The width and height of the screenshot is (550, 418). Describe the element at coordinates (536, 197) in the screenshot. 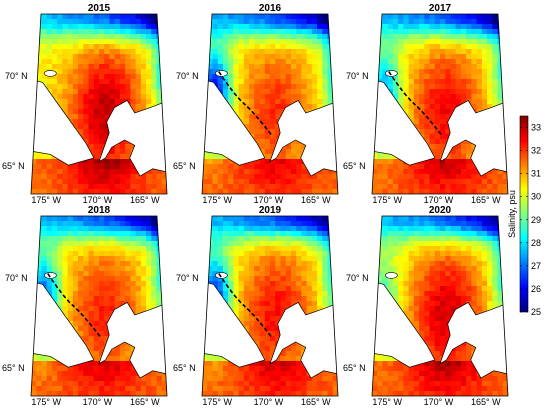

I see `colorbar-tick-label: 30` at that location.